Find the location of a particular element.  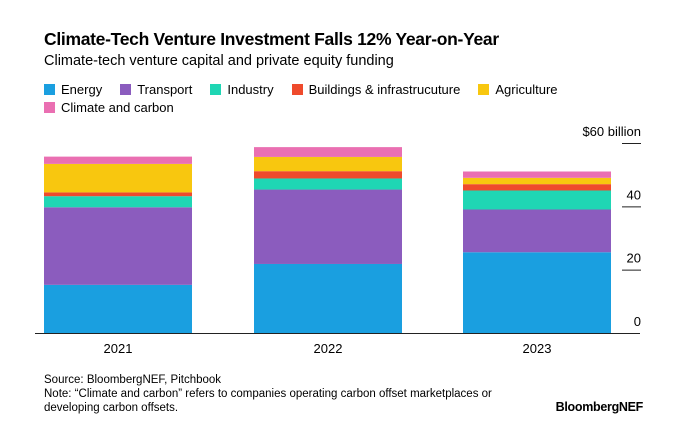

bar-segment-2022-energy is located at coordinates (328, 298).